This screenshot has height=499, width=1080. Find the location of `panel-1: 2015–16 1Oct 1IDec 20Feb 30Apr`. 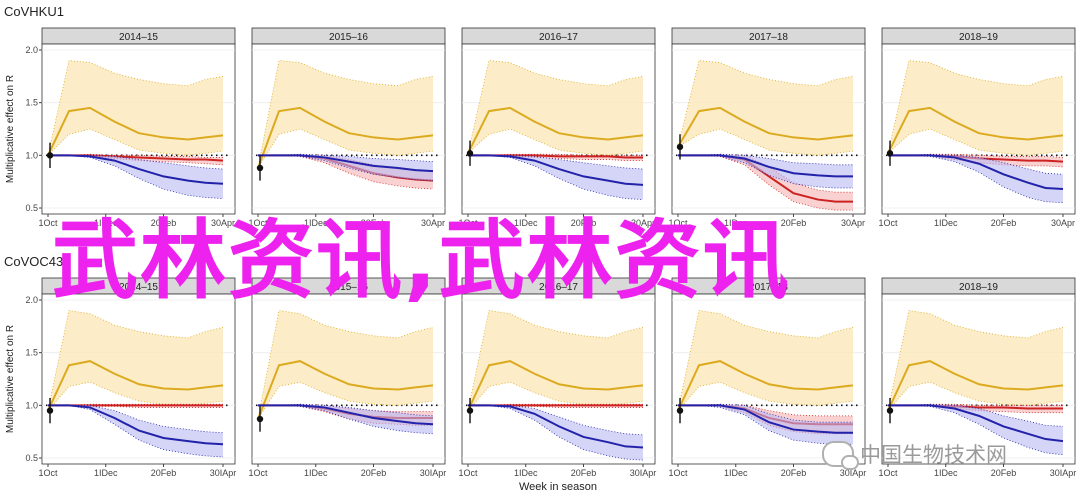

panel-1: 2015–16 1Oct 1IDec 20Feb 30Apr is located at coordinates (347, 127).